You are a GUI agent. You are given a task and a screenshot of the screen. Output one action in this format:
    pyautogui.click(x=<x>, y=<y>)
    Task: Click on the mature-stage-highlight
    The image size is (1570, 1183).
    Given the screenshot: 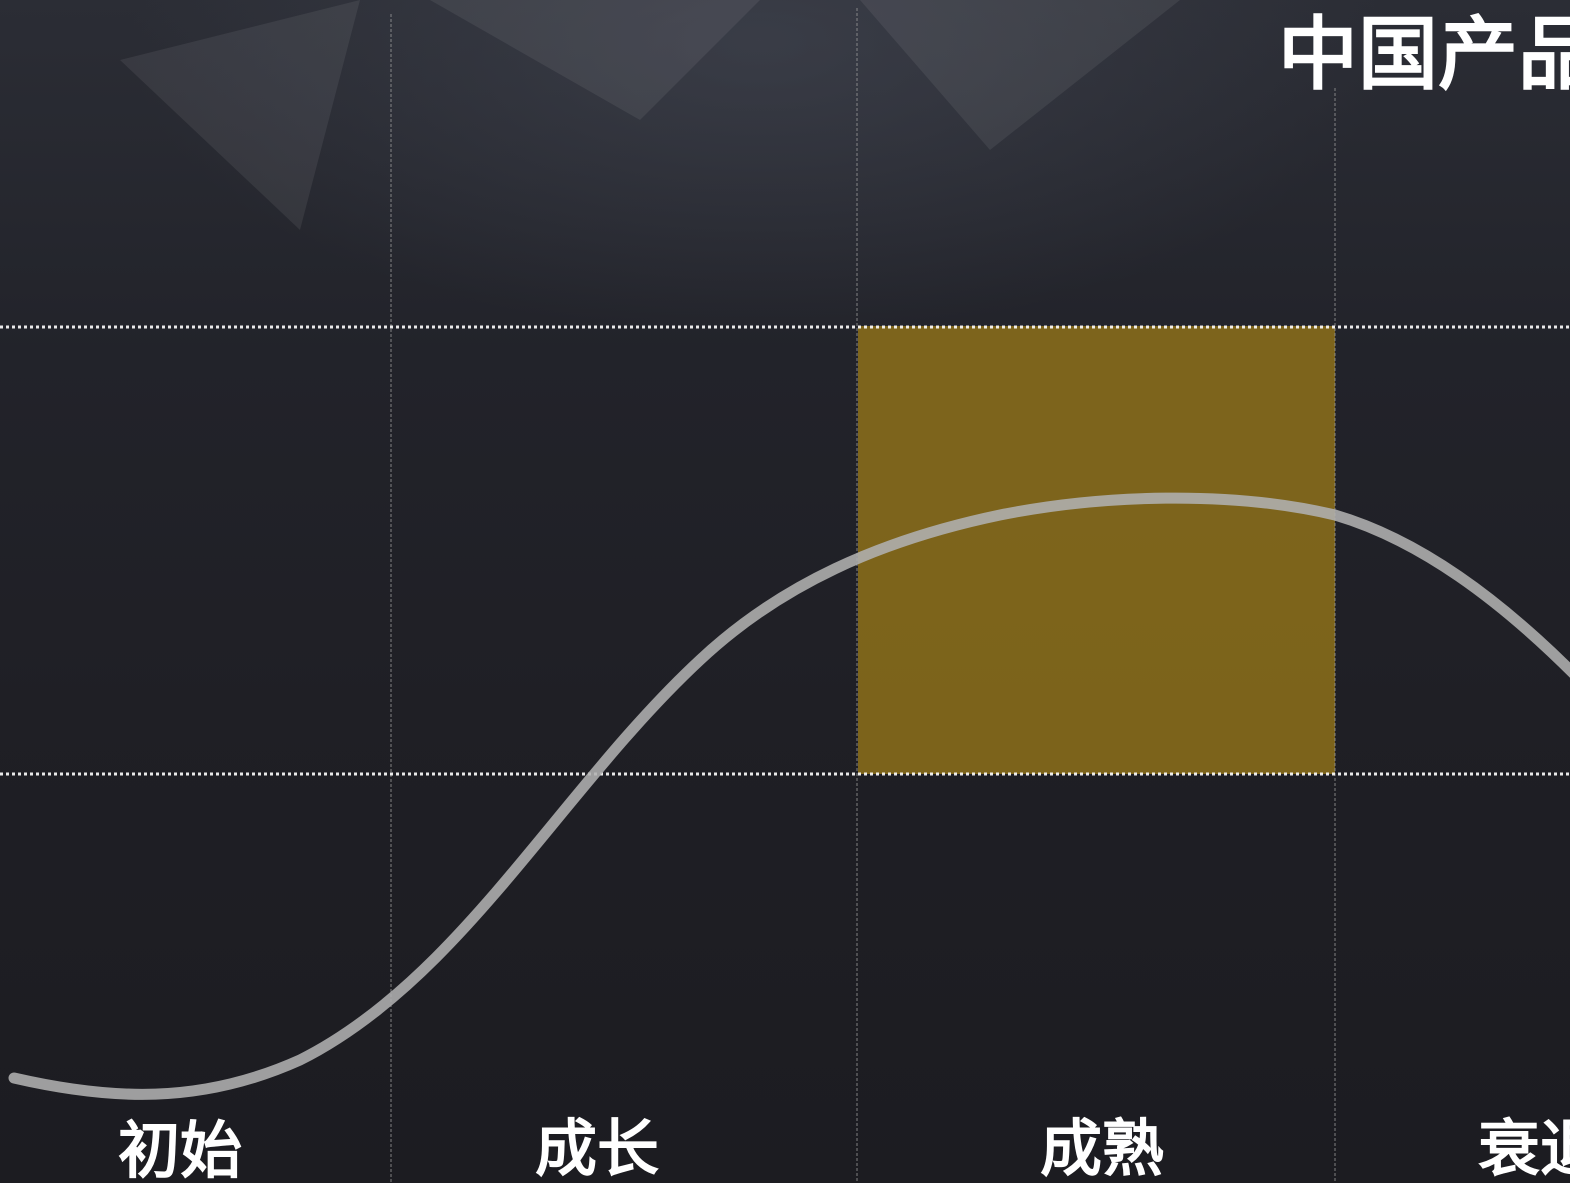 What is the action you would take?
    pyautogui.click(x=1096, y=550)
    